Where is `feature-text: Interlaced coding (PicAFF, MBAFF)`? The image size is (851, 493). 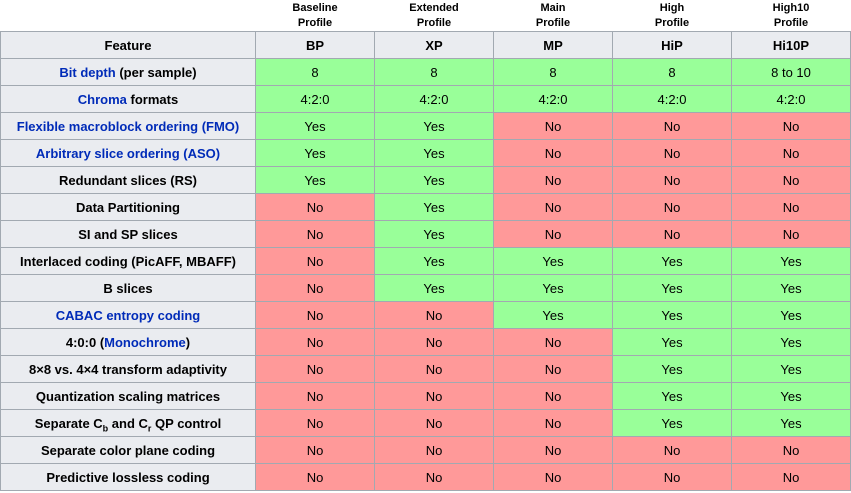 feature-text: Interlaced coding (PicAFF, MBAFF) is located at coordinates (128, 261).